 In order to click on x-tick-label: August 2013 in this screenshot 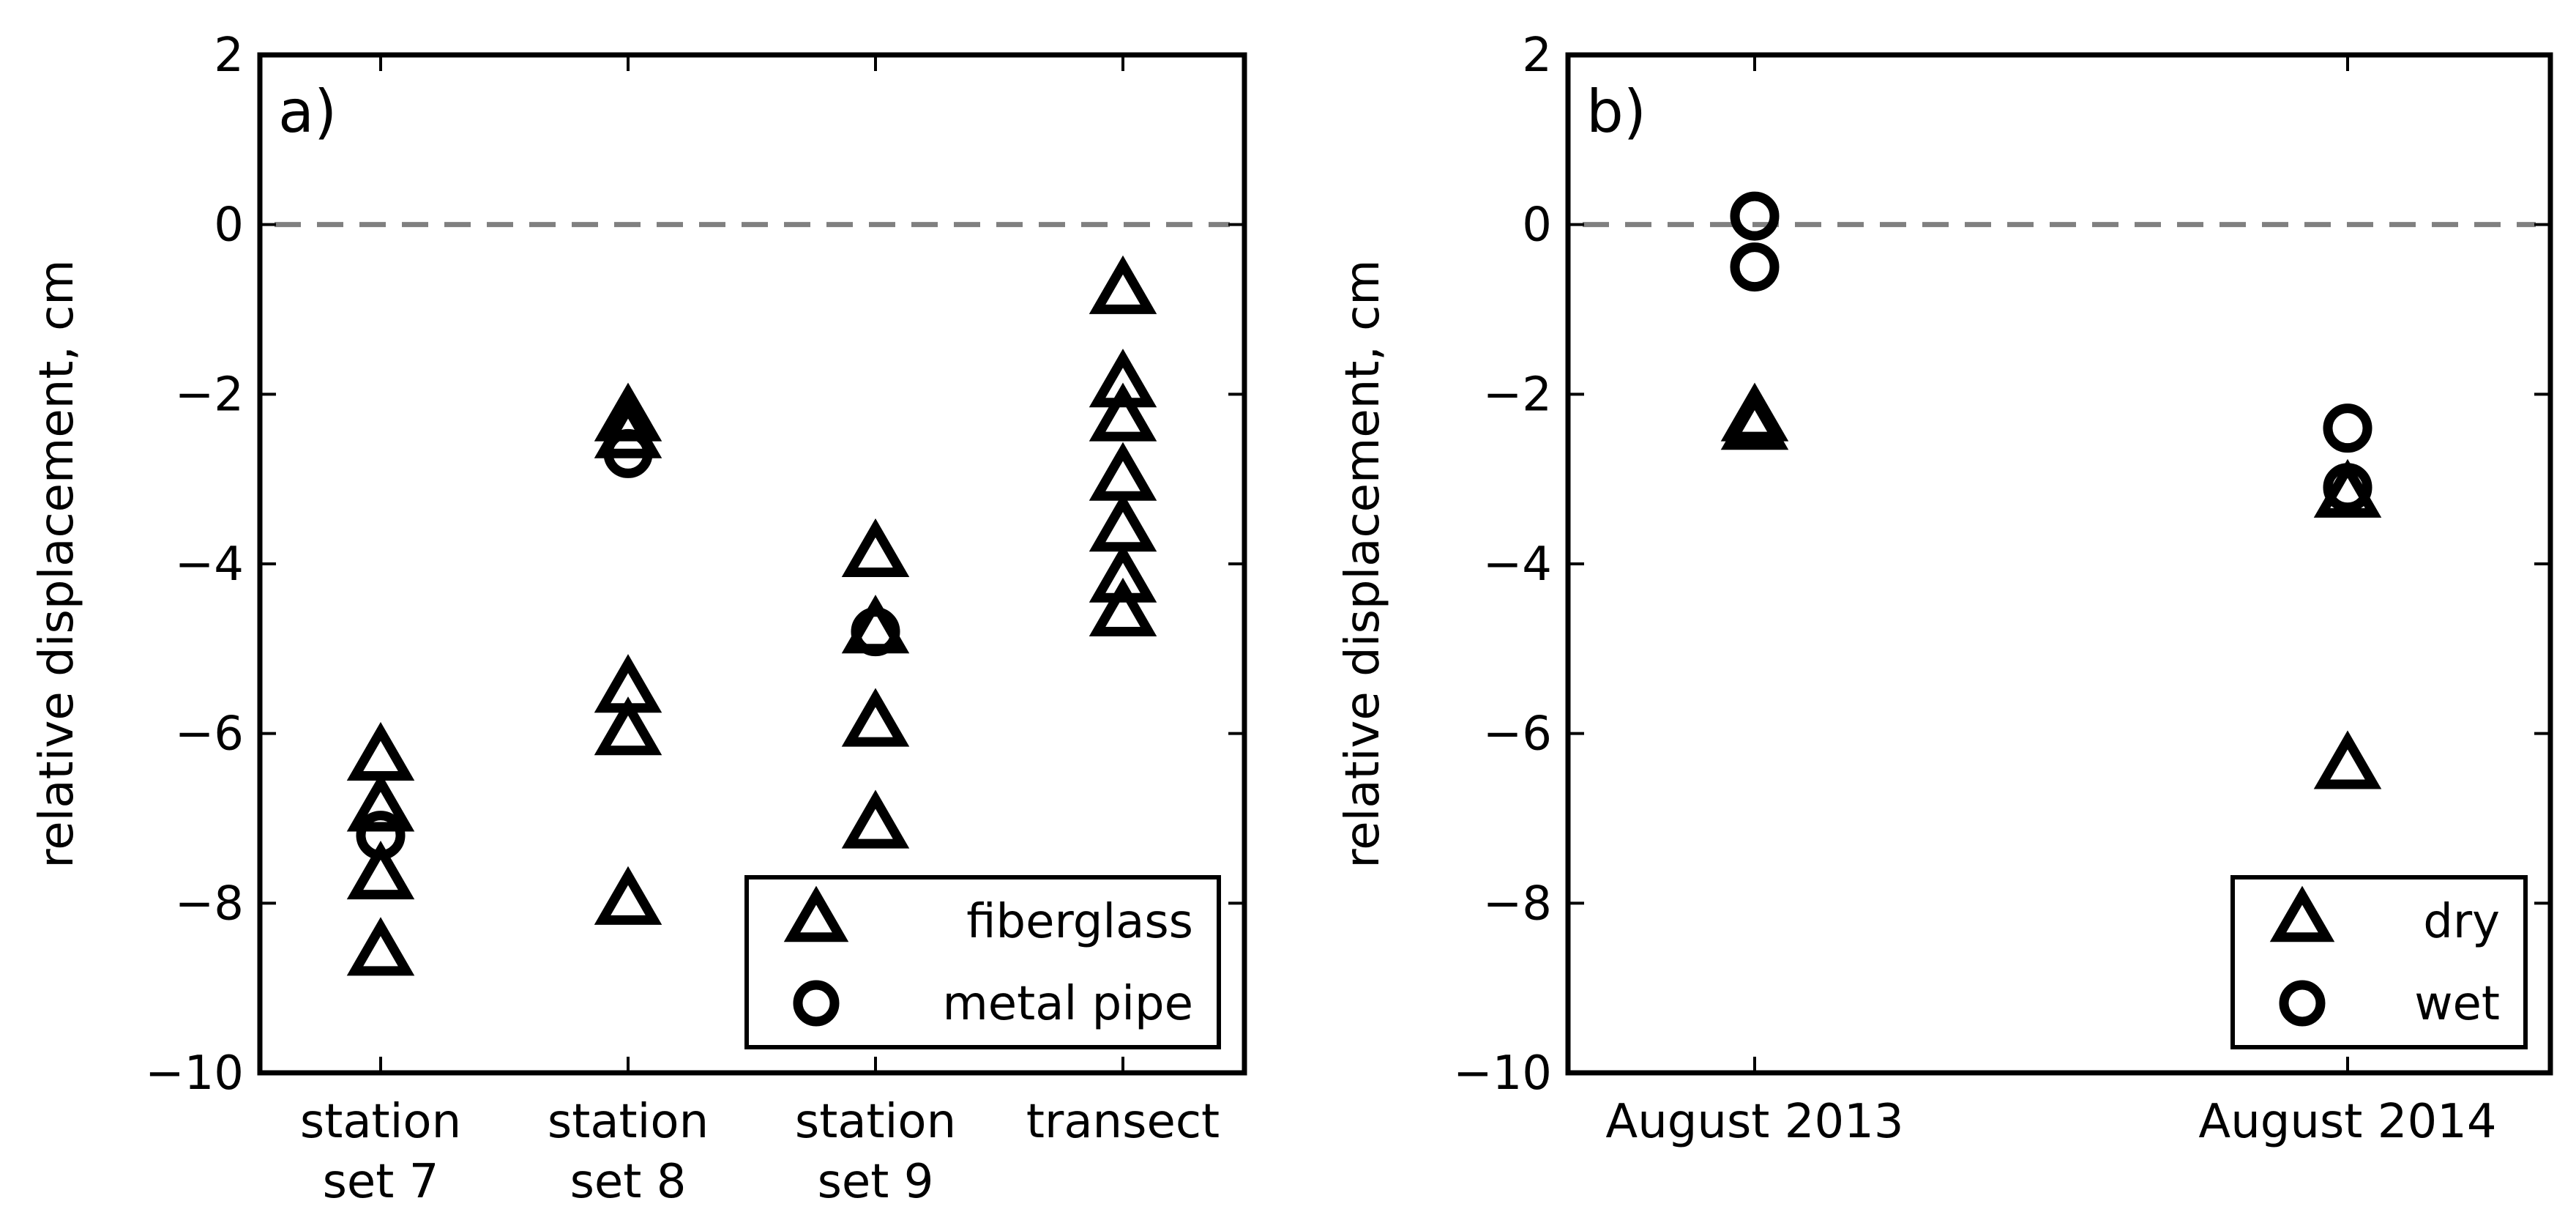, I will do `click(1754, 1122)`.